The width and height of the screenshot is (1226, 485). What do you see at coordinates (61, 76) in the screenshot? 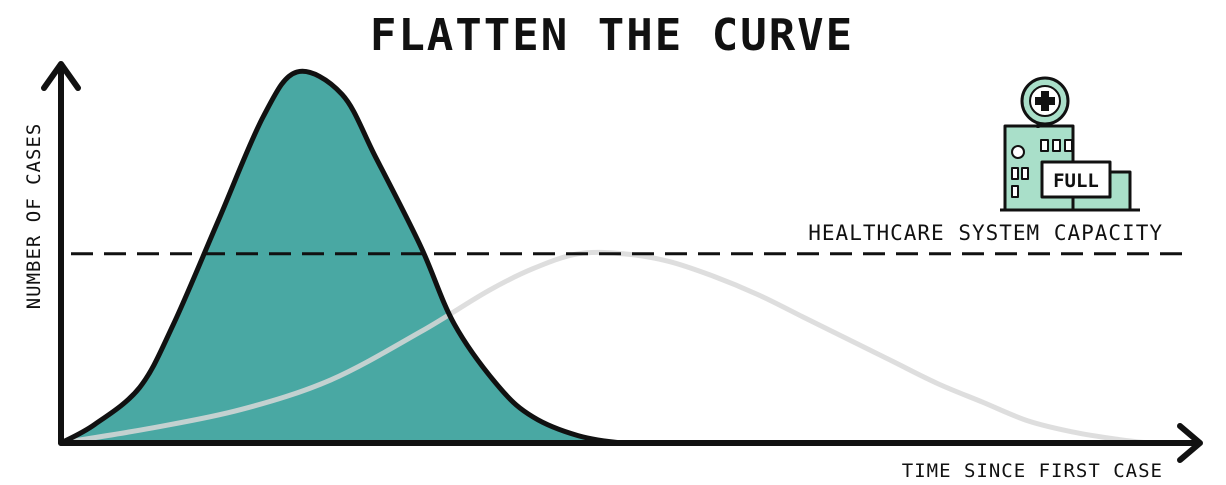
I see `y-axis-arrow-icon` at bounding box center [61, 76].